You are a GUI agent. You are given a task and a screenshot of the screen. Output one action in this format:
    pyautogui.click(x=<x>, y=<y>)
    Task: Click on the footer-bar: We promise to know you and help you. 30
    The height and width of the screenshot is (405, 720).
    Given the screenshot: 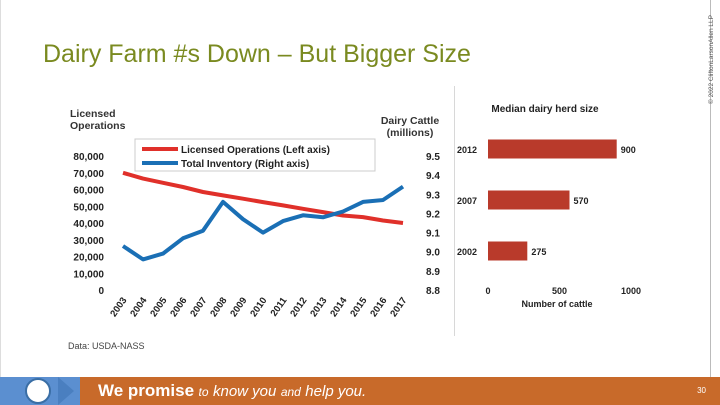 What is the action you would take?
    pyautogui.click(x=360, y=391)
    